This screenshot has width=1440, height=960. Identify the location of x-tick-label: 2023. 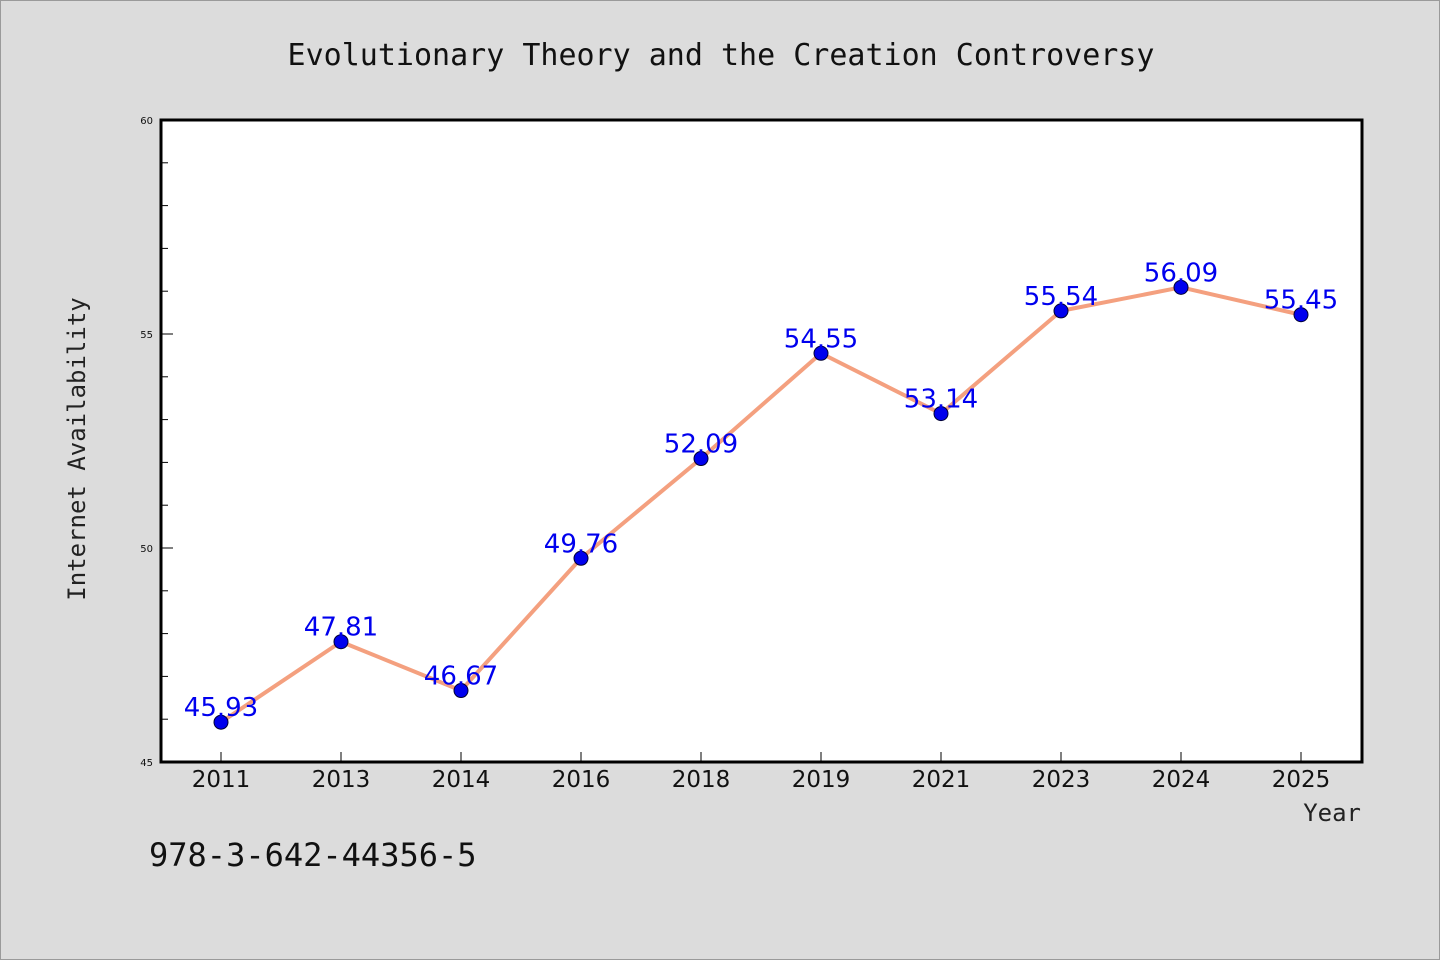
(1061, 780).